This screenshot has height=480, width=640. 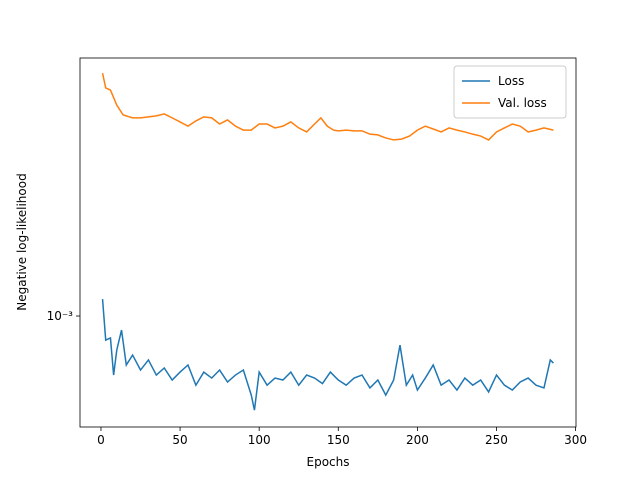 I want to click on x-tick-label: 150, so click(x=338, y=440).